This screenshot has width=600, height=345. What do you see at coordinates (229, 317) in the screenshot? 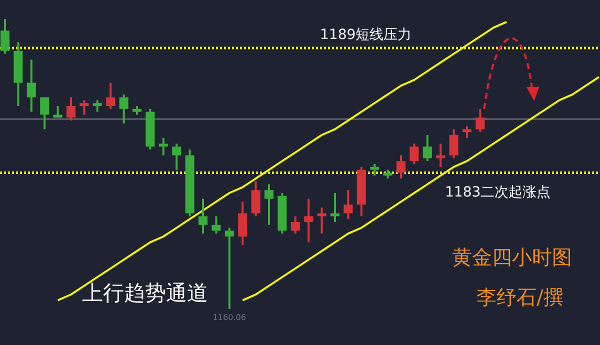
I see `text: 1160.06` at bounding box center [229, 317].